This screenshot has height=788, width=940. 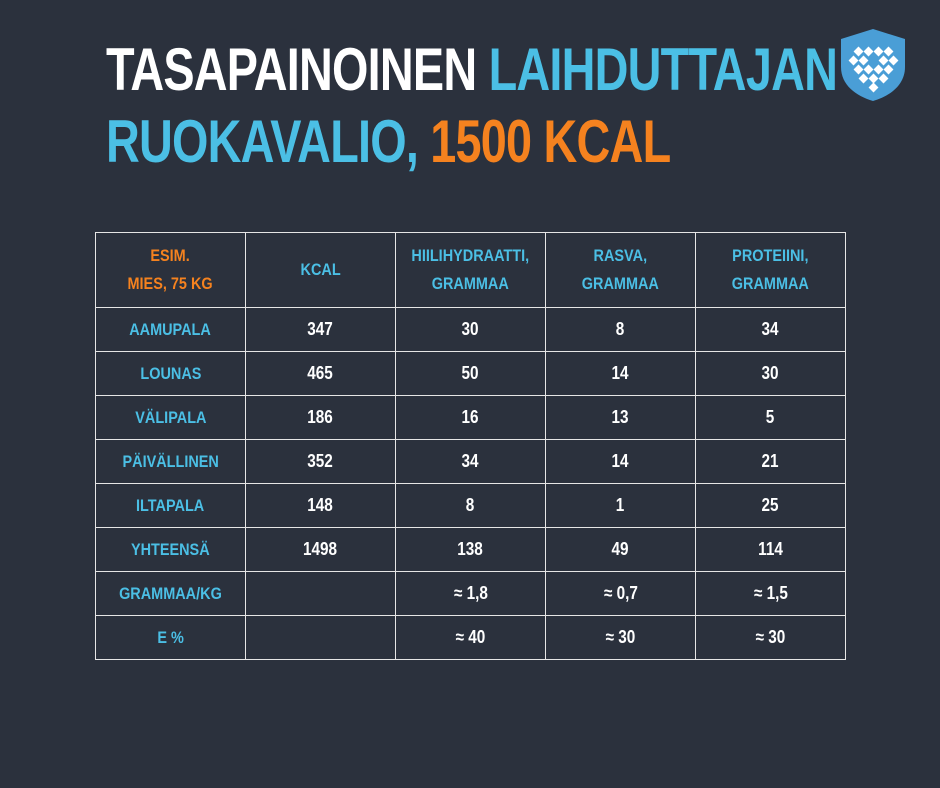 I want to click on corner-header: ESIM. MIES, 75 KG, so click(x=170, y=270).